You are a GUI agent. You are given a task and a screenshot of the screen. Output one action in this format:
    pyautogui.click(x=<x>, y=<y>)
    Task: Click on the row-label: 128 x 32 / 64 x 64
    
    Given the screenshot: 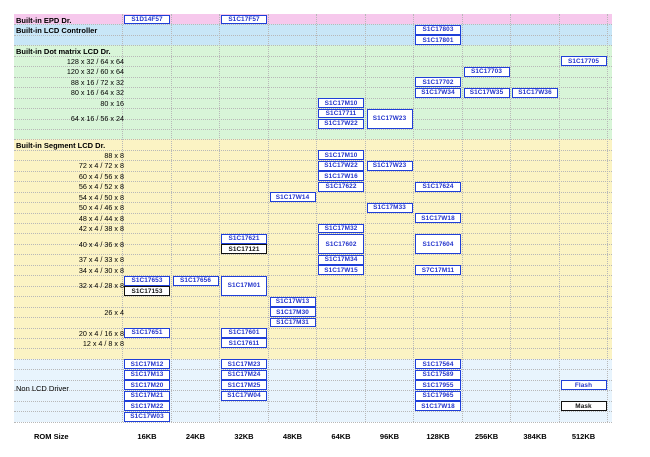 What is the action you would take?
    pyautogui.click(x=95, y=61)
    